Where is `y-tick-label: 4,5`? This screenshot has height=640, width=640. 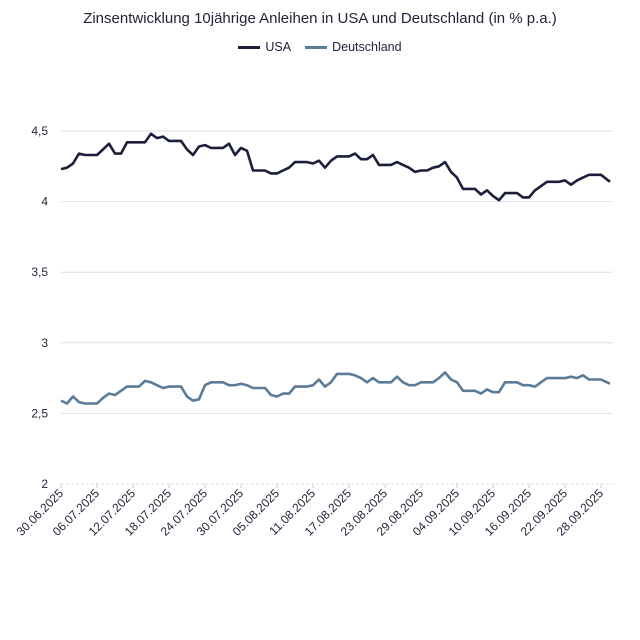 y-tick-label: 4,5 is located at coordinates (39, 131).